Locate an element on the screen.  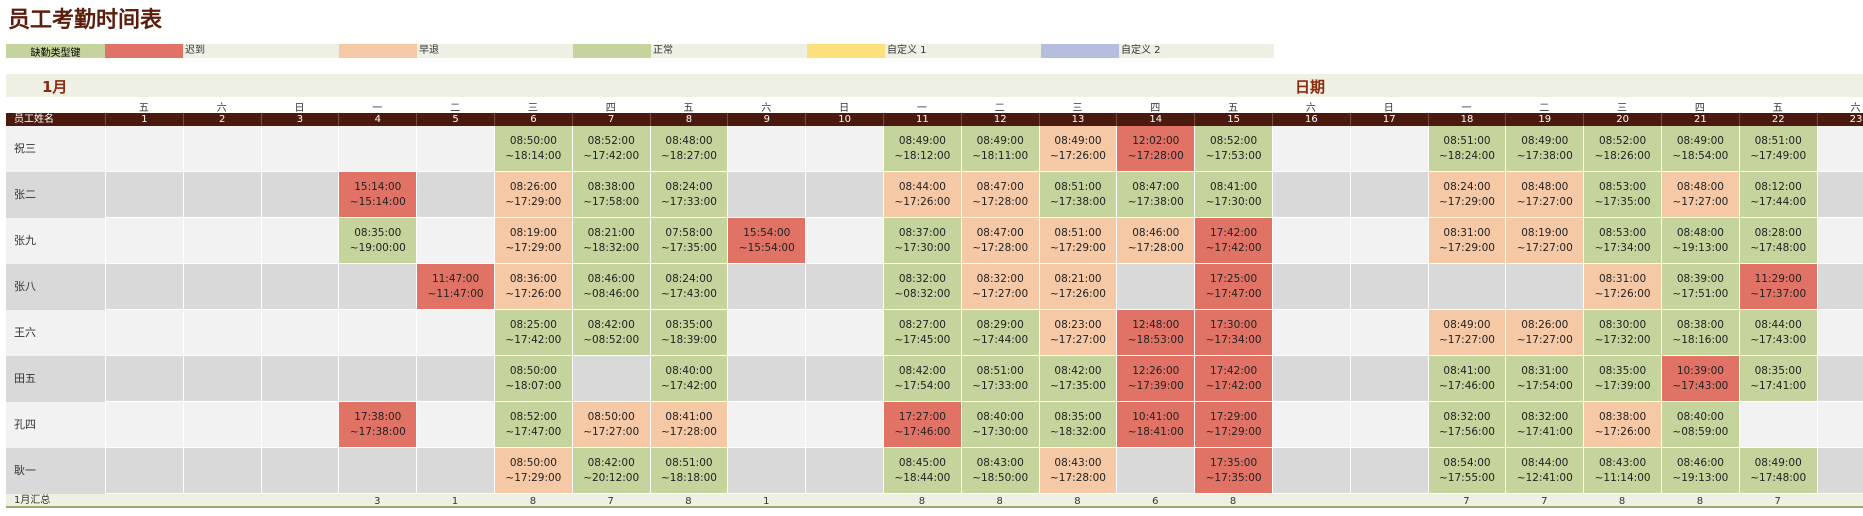
check-in: 08:35:00 is located at coordinates (689, 324).